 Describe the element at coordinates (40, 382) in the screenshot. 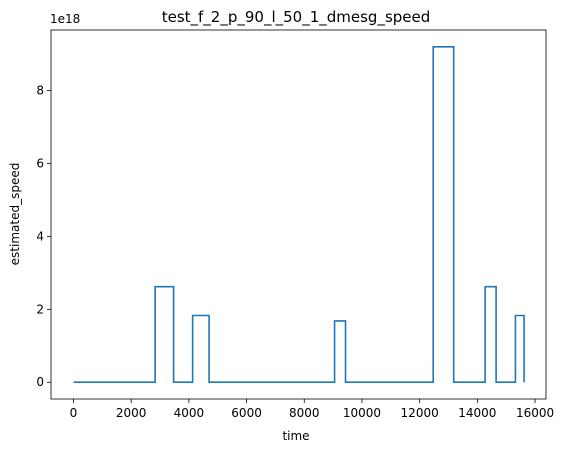

I see `y-tick-label: 0` at that location.